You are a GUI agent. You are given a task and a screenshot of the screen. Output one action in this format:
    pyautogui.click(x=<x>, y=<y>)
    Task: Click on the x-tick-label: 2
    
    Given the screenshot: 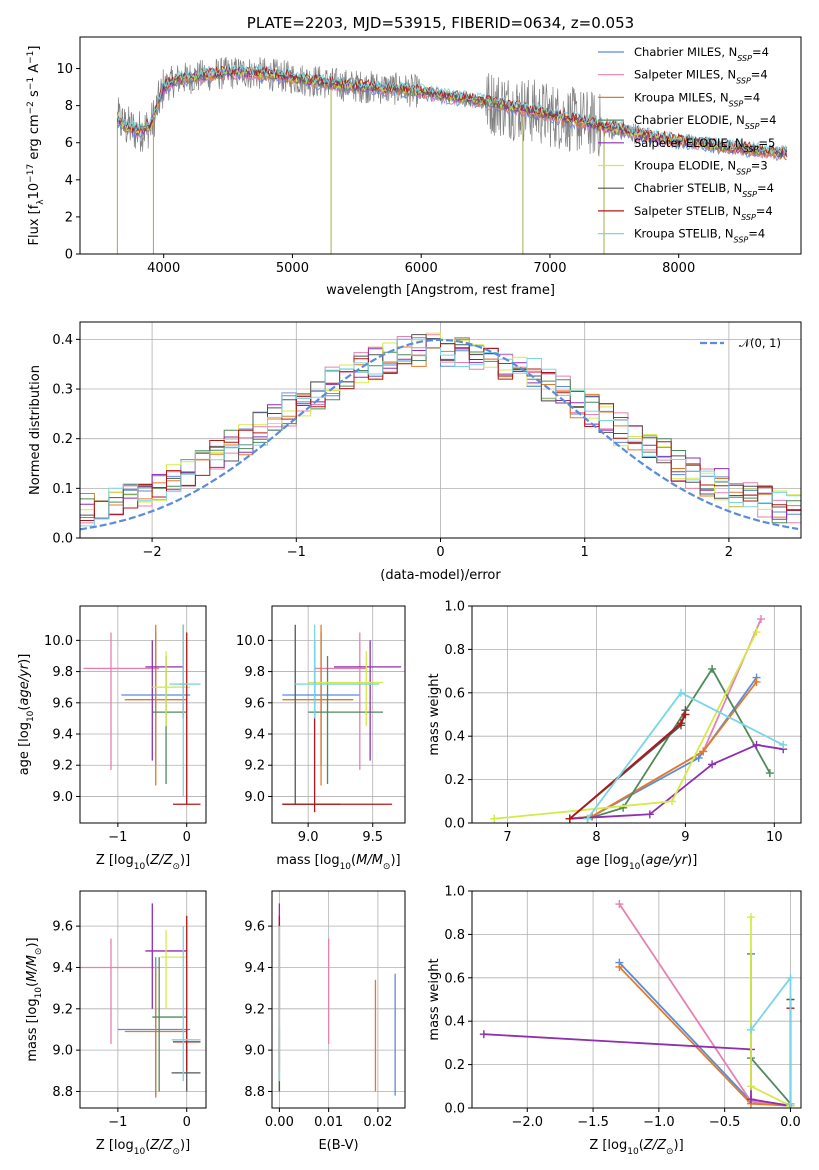 What is the action you would take?
    pyautogui.click(x=729, y=552)
    